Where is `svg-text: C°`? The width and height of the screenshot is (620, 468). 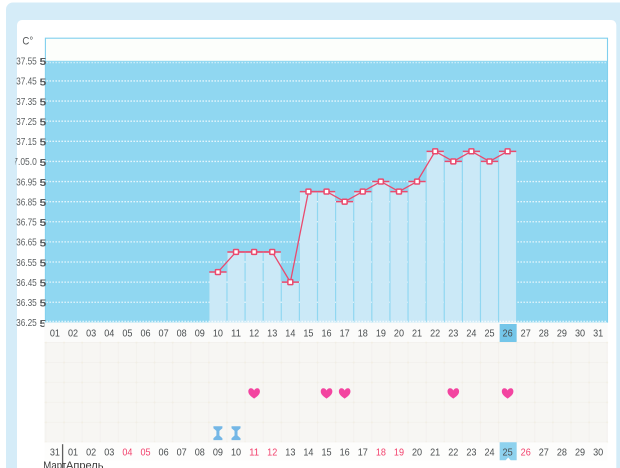
svg-text: C° is located at coordinates (27, 41).